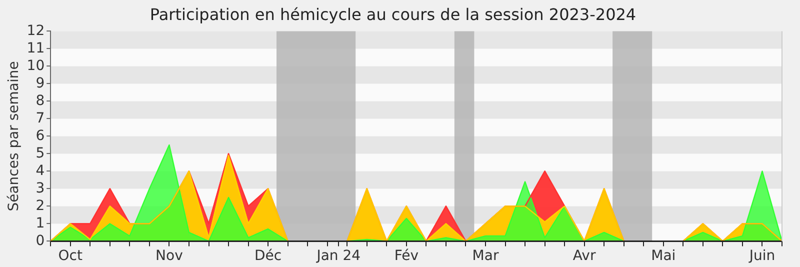 Image resolution: width=800 pixels, height=267 pixels. Describe the element at coordinates (40, 83) in the screenshot. I see `y-tick-label: 9` at that location.